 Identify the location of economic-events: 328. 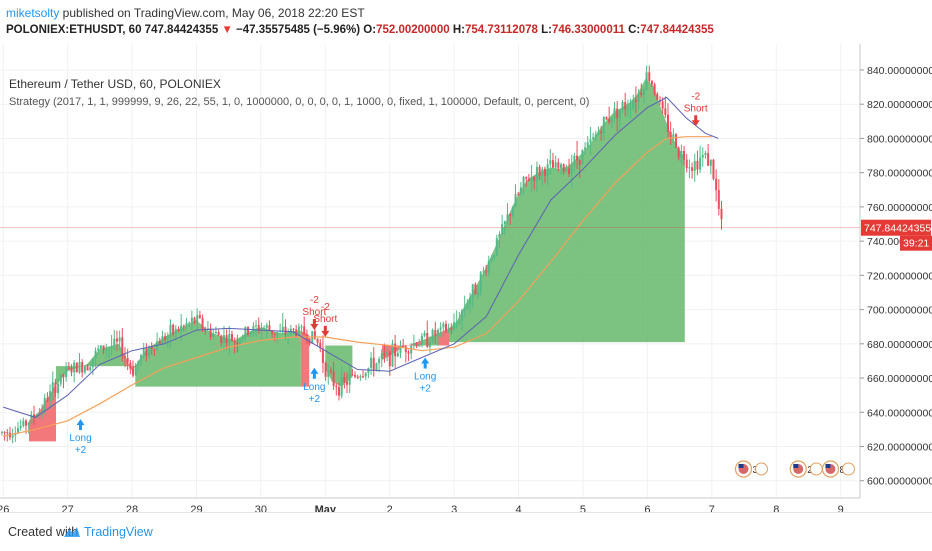
(794, 469).